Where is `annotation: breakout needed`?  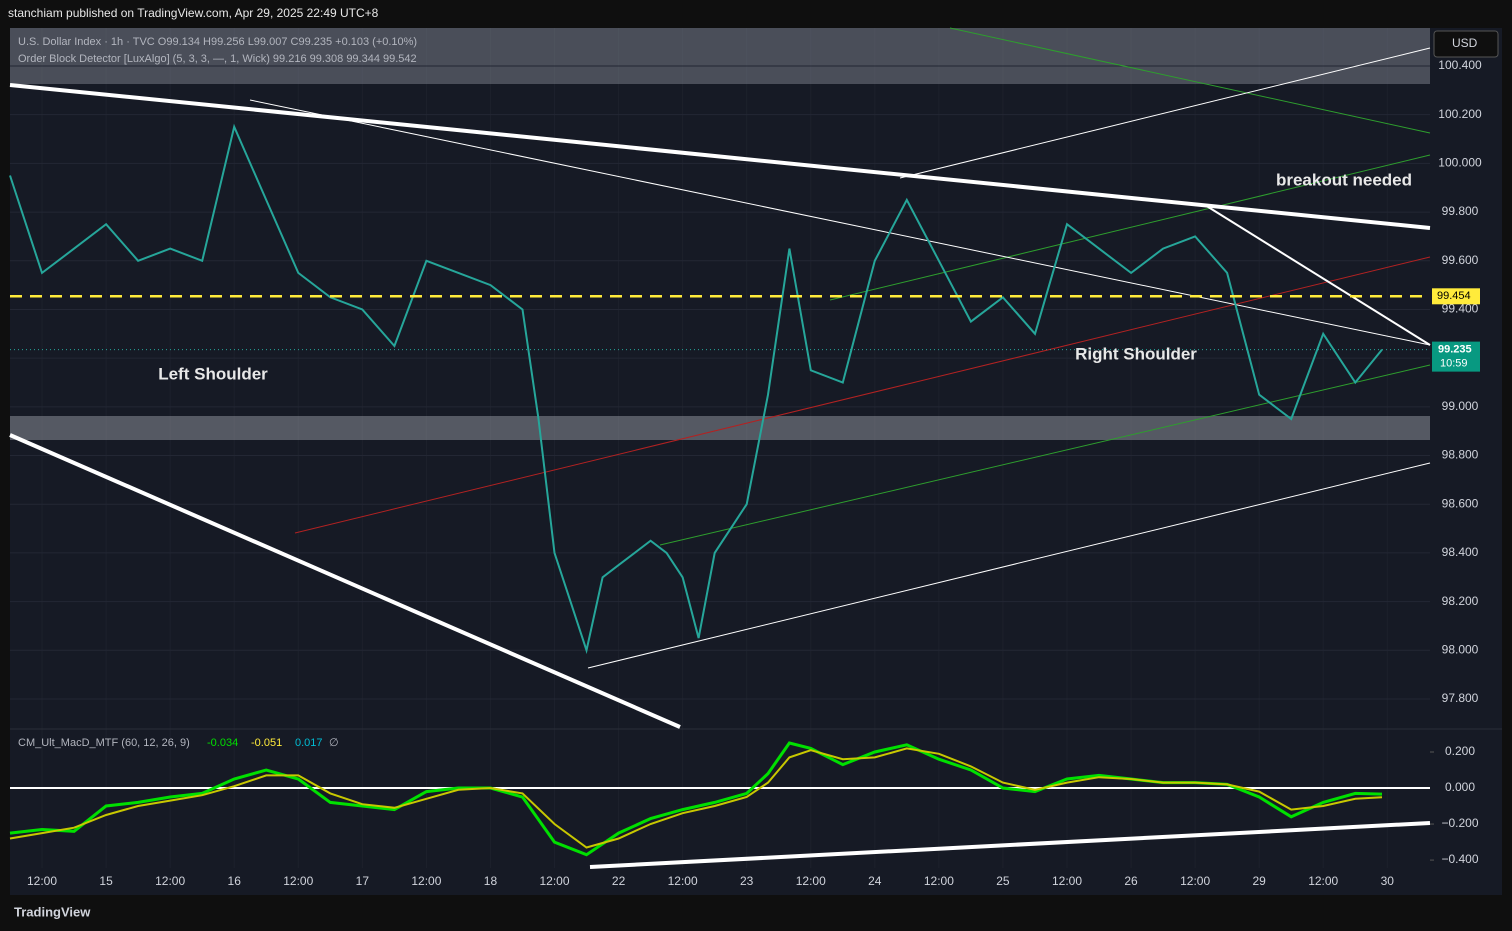
annotation: breakout needed is located at coordinates (1344, 179).